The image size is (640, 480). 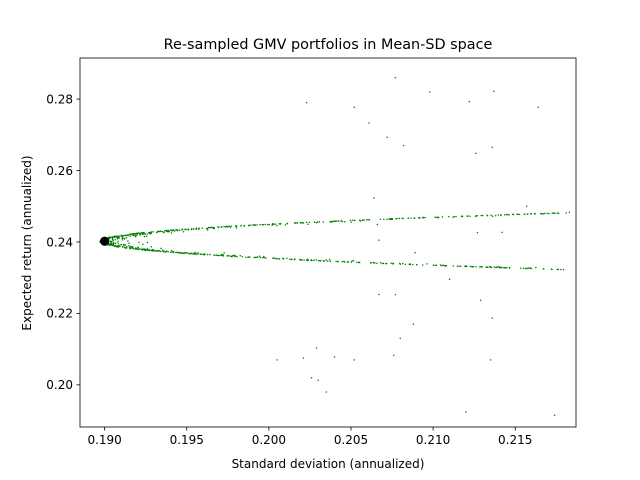 What do you see at coordinates (59, 99) in the screenshot?
I see `y-tick-label: 0.28` at bounding box center [59, 99].